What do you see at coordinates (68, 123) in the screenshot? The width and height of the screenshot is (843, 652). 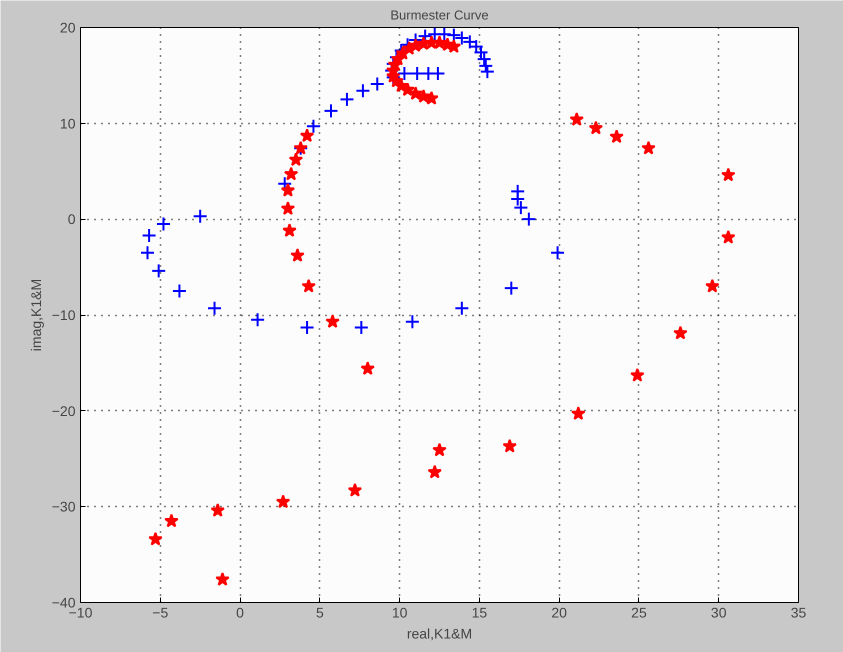 I see `y-tick-label: 10` at bounding box center [68, 123].